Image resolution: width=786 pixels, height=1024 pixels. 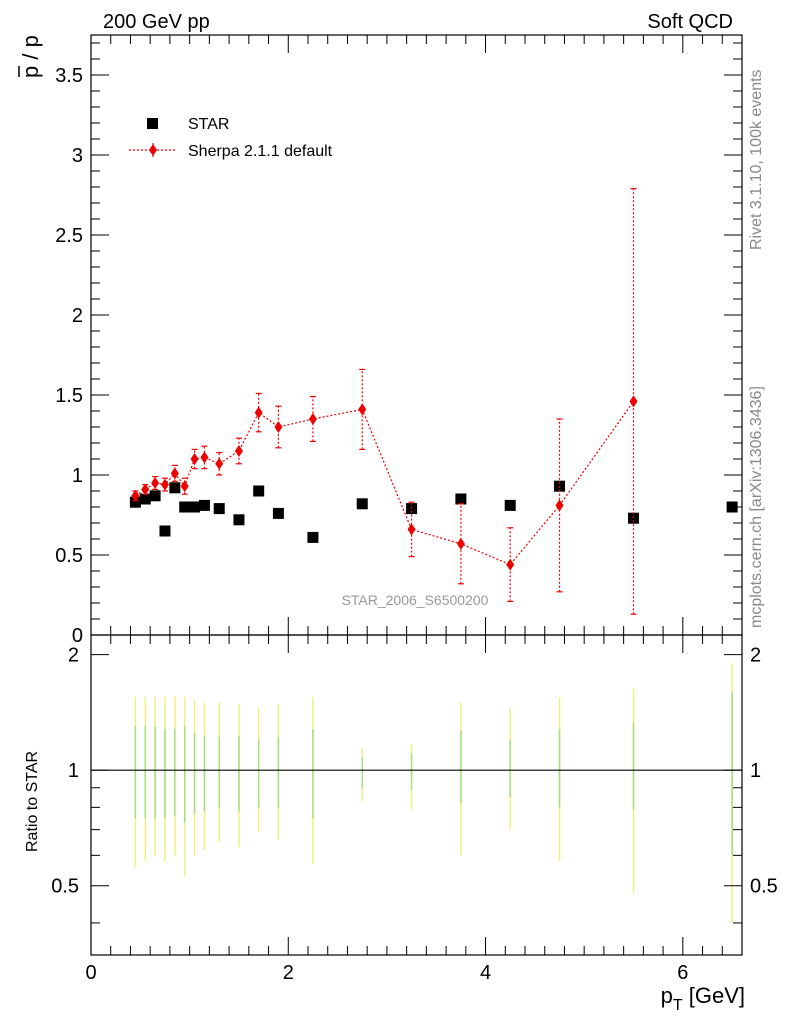 I want to click on ratio-ytick-label-right: 0.5, so click(x=764, y=887).